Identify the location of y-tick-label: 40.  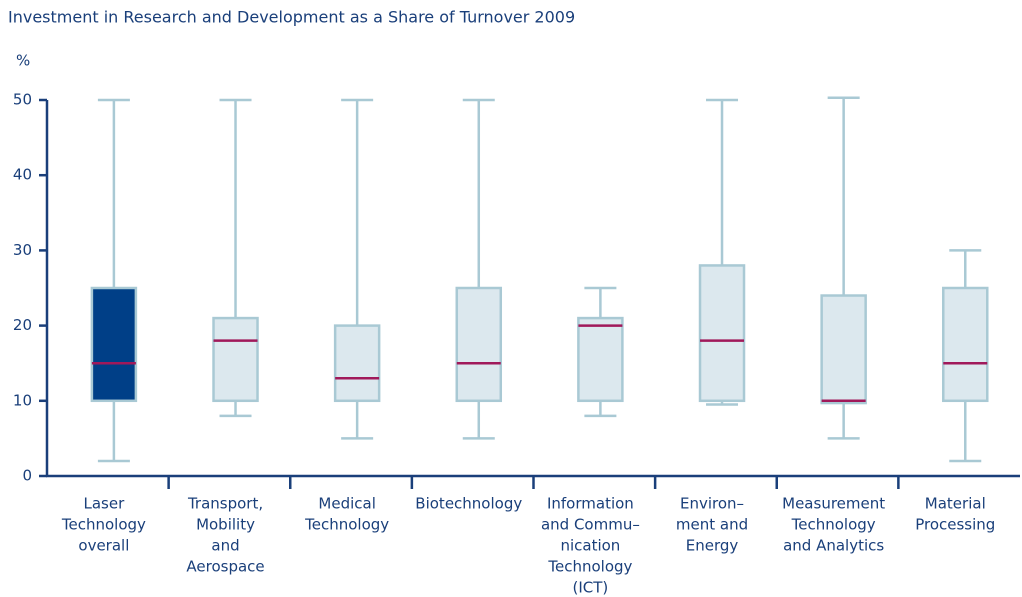
(22, 175).